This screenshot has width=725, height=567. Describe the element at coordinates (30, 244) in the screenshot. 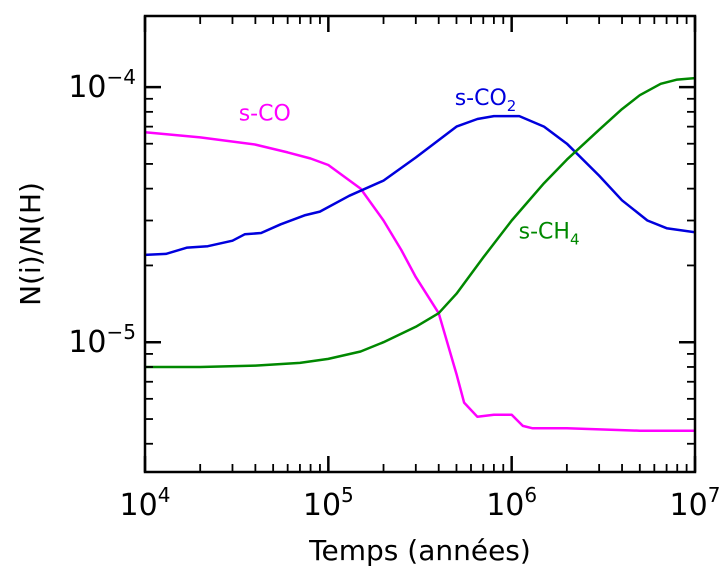

I see `y-axis-label: N(i)/N(H)` at that location.